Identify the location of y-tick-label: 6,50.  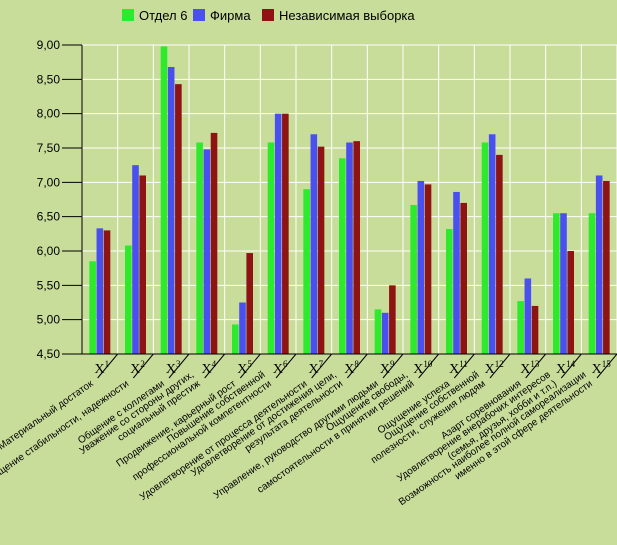
(49, 217).